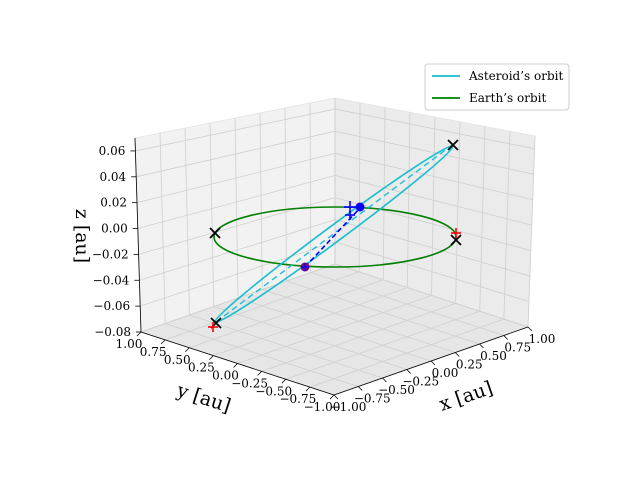 The width and height of the screenshot is (640, 480). I want to click on y-axis-label: y [au], so click(203, 398).